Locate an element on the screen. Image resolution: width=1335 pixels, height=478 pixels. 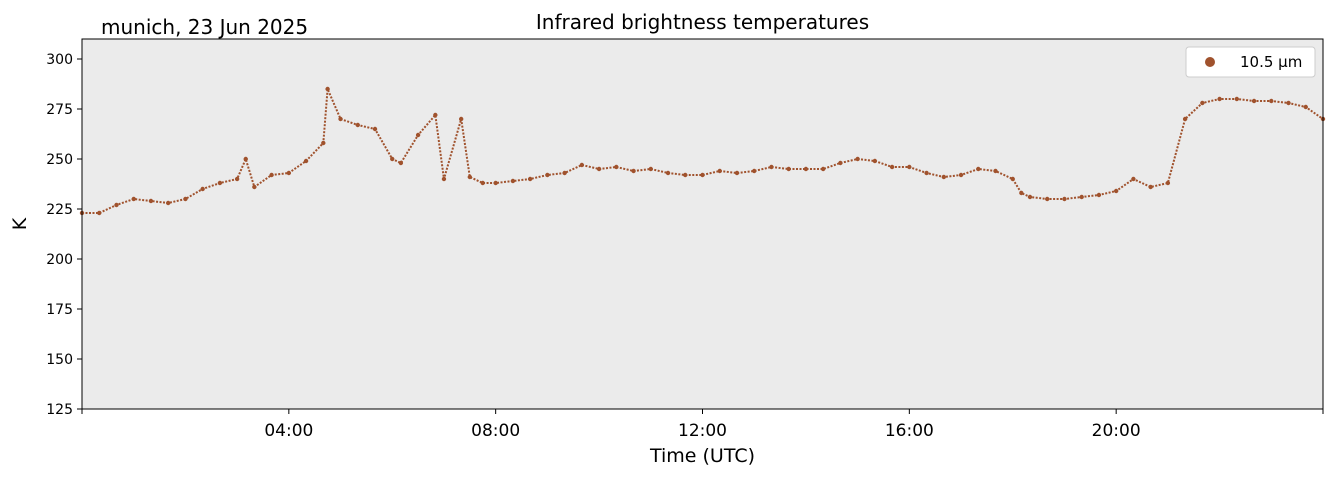
y-tick-label: 200 is located at coordinates (59, 260).